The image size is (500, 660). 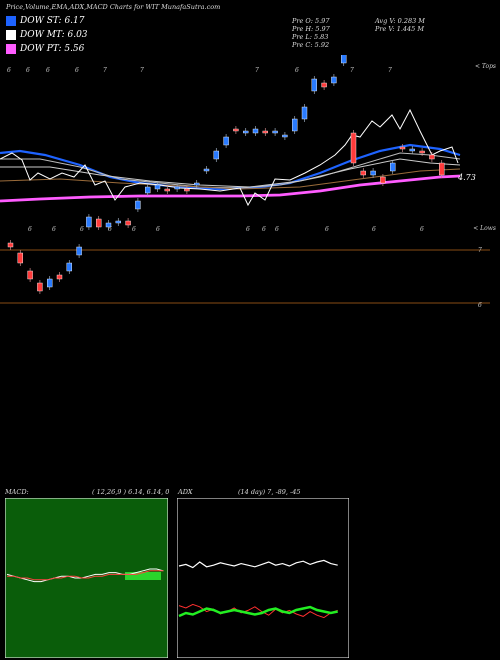 I want to click on lows-label: < Lows, so click(x=484, y=228).